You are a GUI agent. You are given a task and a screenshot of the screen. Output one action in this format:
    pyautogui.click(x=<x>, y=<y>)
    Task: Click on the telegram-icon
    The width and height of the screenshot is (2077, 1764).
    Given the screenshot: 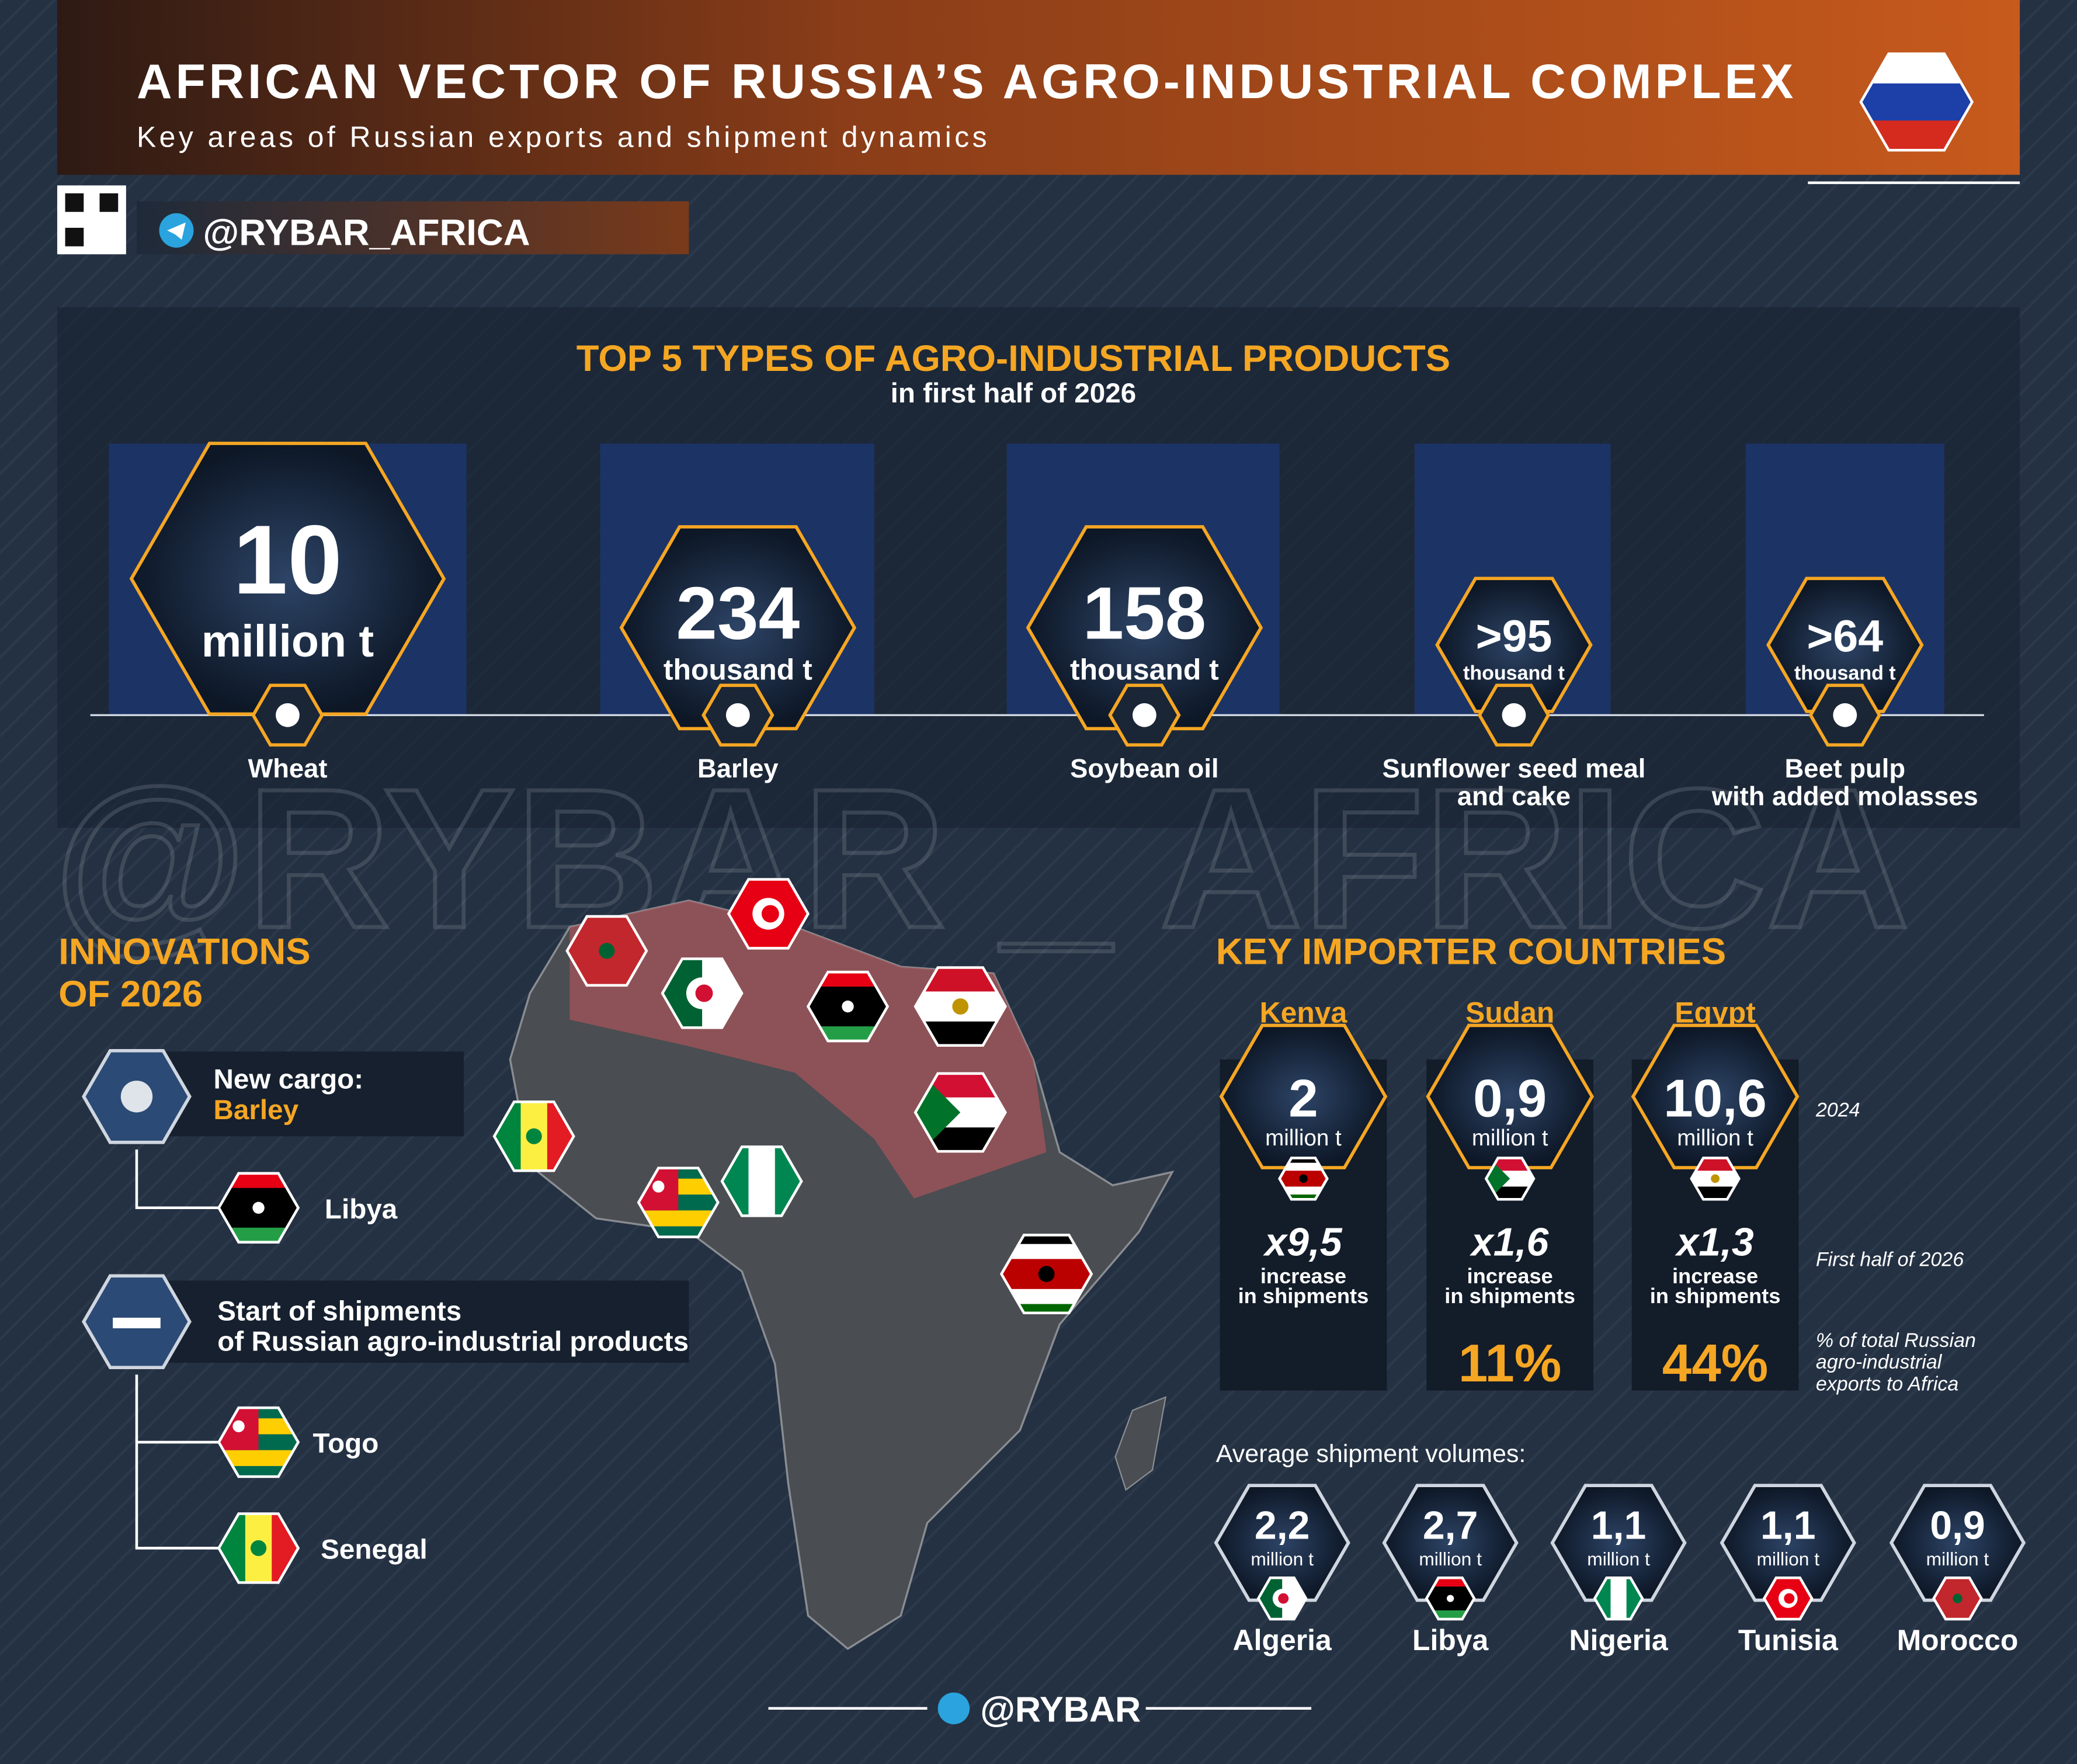 What is the action you would take?
    pyautogui.click(x=953, y=1708)
    